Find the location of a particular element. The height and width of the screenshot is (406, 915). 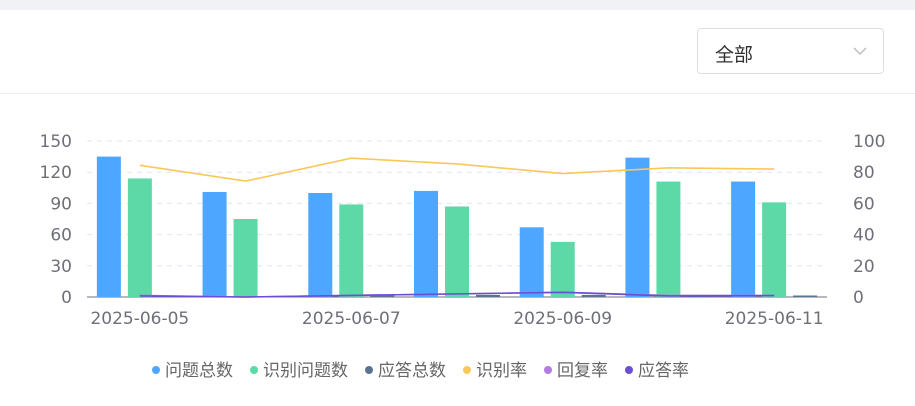

legend-marker-问题总数 is located at coordinates (156, 370).